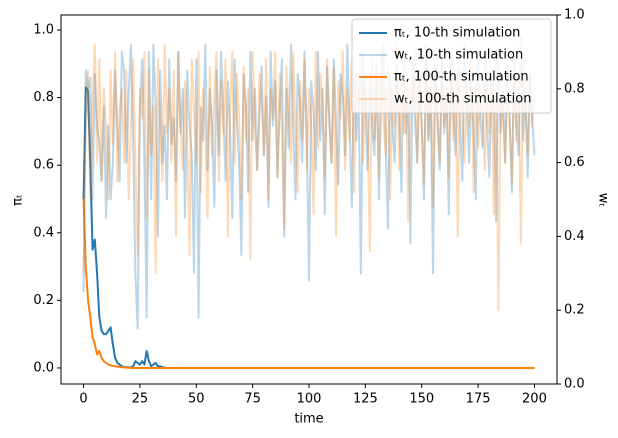 The width and height of the screenshot is (618, 438). I want to click on x-tick-label: 75, so click(252, 399).